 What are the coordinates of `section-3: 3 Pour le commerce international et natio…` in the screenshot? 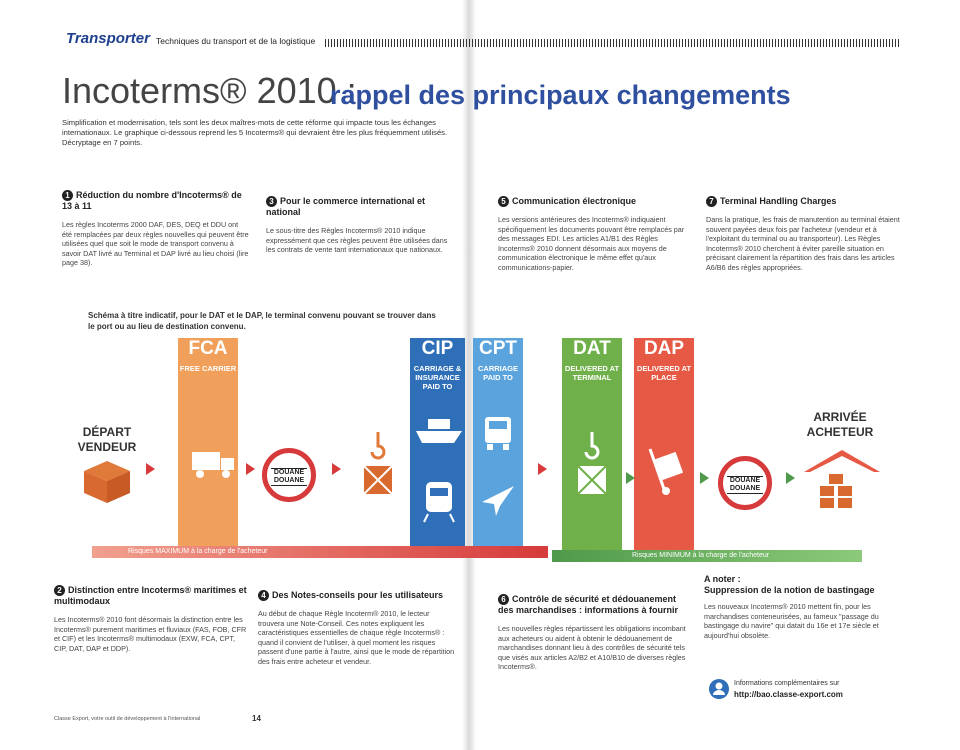 It's located at (362, 225).